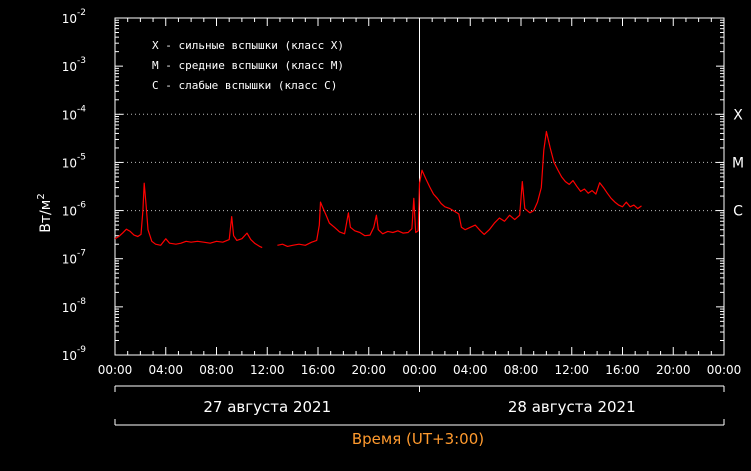 The width and height of the screenshot is (751, 471). What do you see at coordinates (74, 258) in the screenshot?
I see `y-tick-label: 10⁻⁷` at bounding box center [74, 258].